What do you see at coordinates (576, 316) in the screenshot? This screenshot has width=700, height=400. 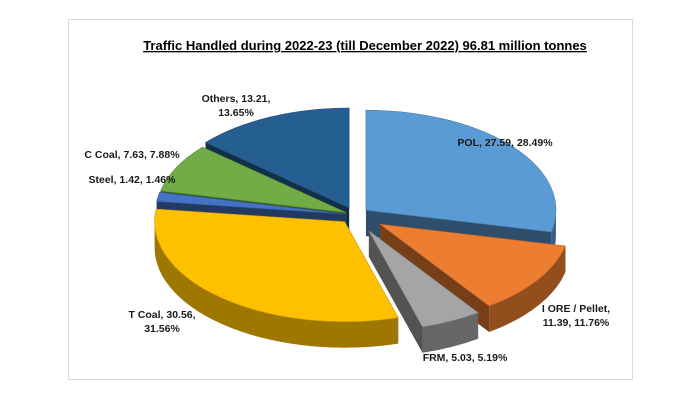 I see `slice-label-i-ore-pellet: I ORE / Pellet, 11.39, 11.76%` at bounding box center [576, 316].